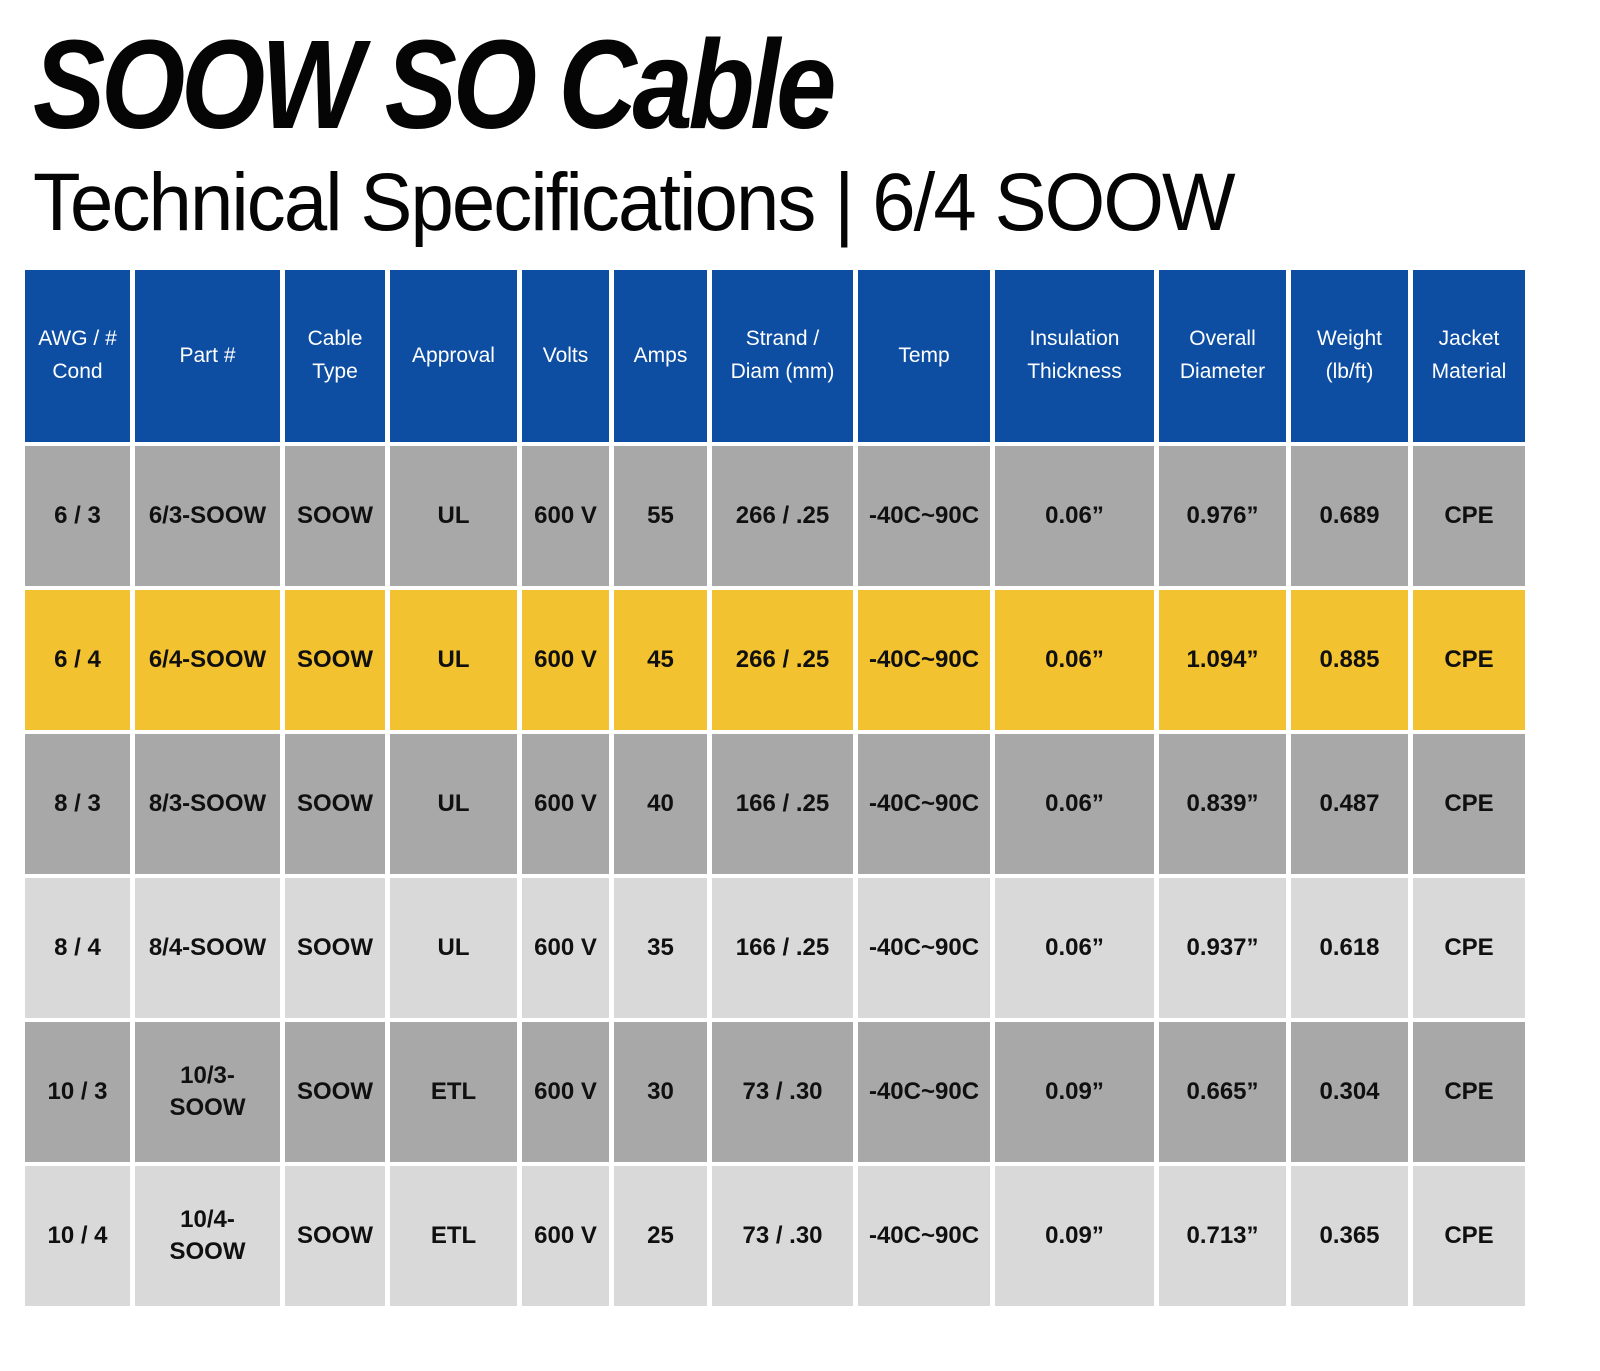  I want to click on table-cell: 6/4-SOOW, so click(207, 660).